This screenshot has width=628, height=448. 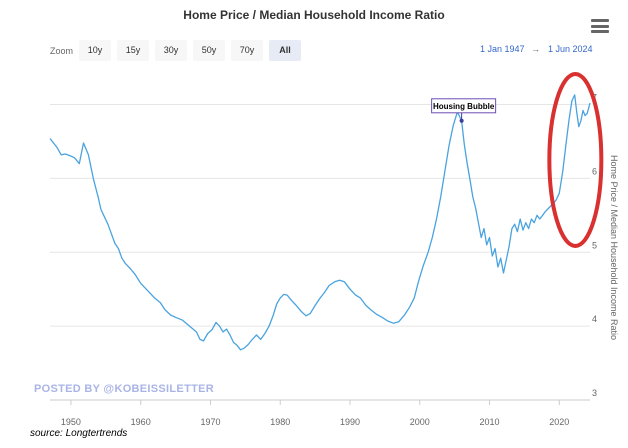 What do you see at coordinates (350, 422) in the screenshot?
I see `x-tick-label: 1990` at bounding box center [350, 422].